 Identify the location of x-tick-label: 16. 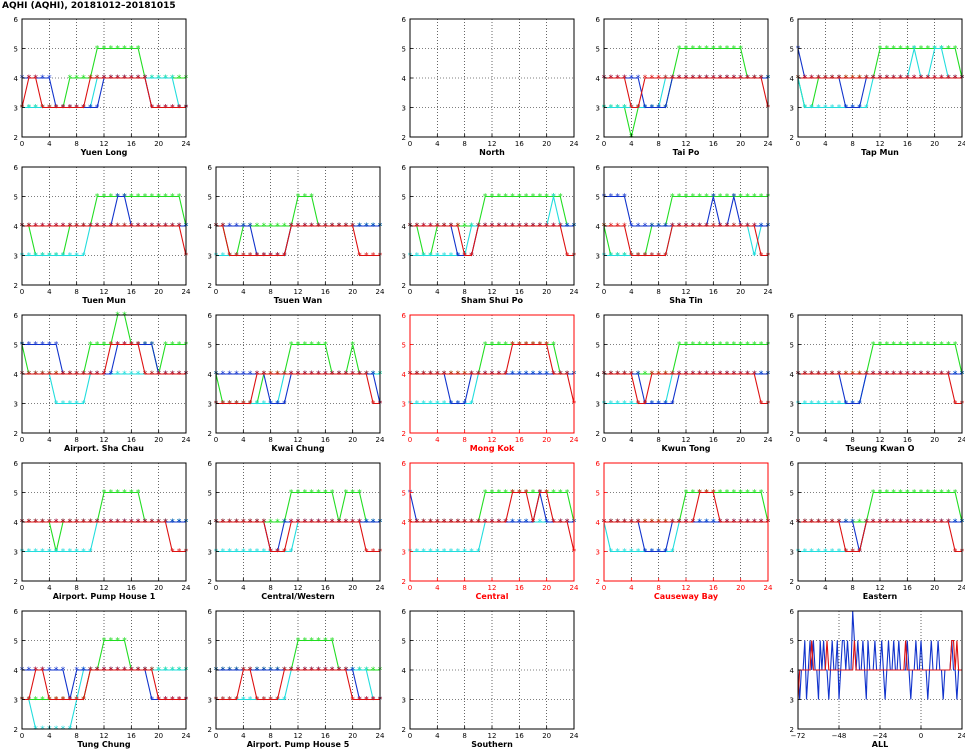
(131, 144).